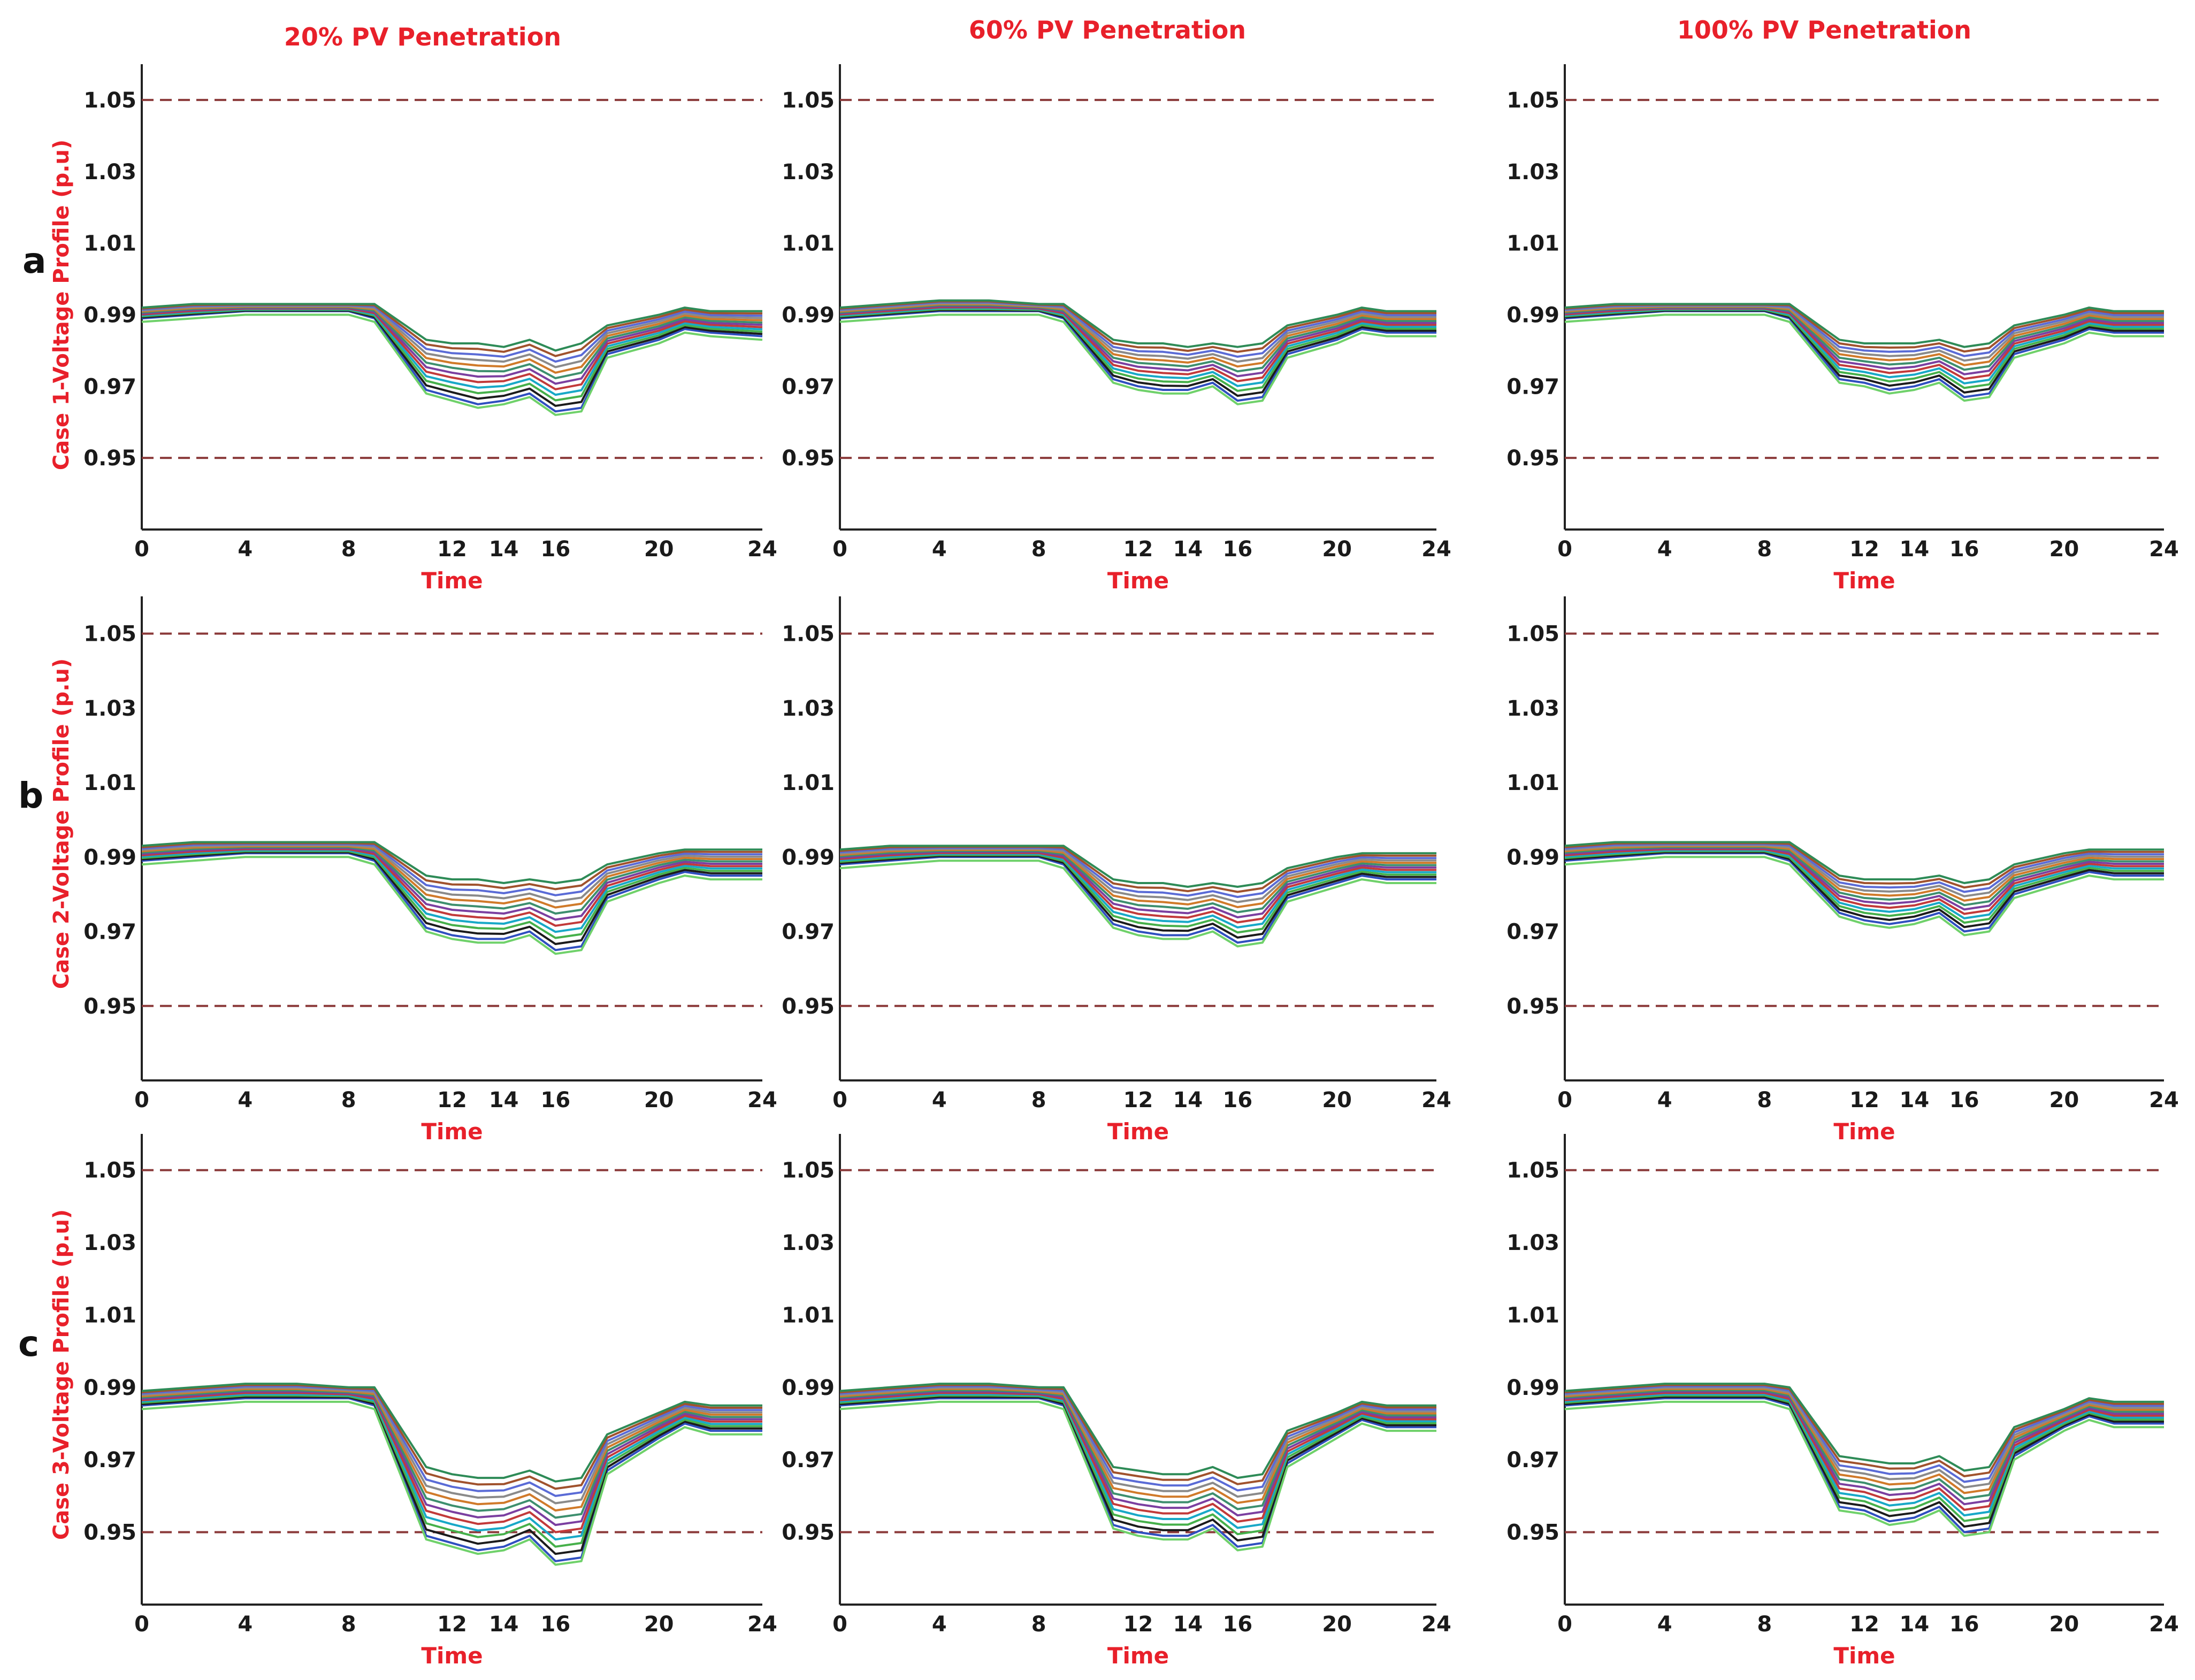  What do you see at coordinates (28, 1343) in the screenshot?
I see `row-letter-c: c` at bounding box center [28, 1343].